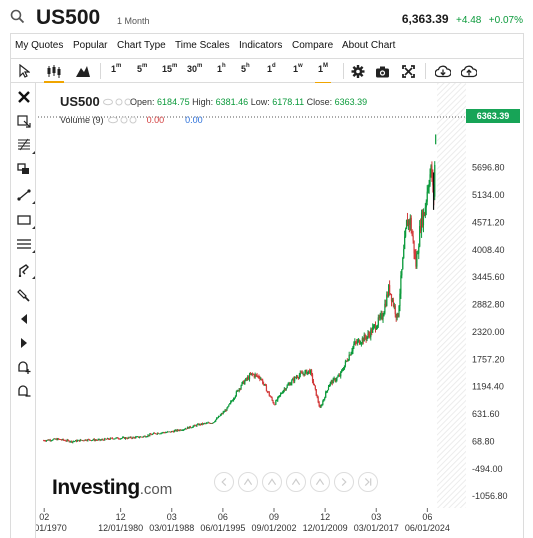 This screenshot has height=538, width=533. What do you see at coordinates (24, 121) in the screenshot?
I see `crosshair-icon` at bounding box center [24, 121].